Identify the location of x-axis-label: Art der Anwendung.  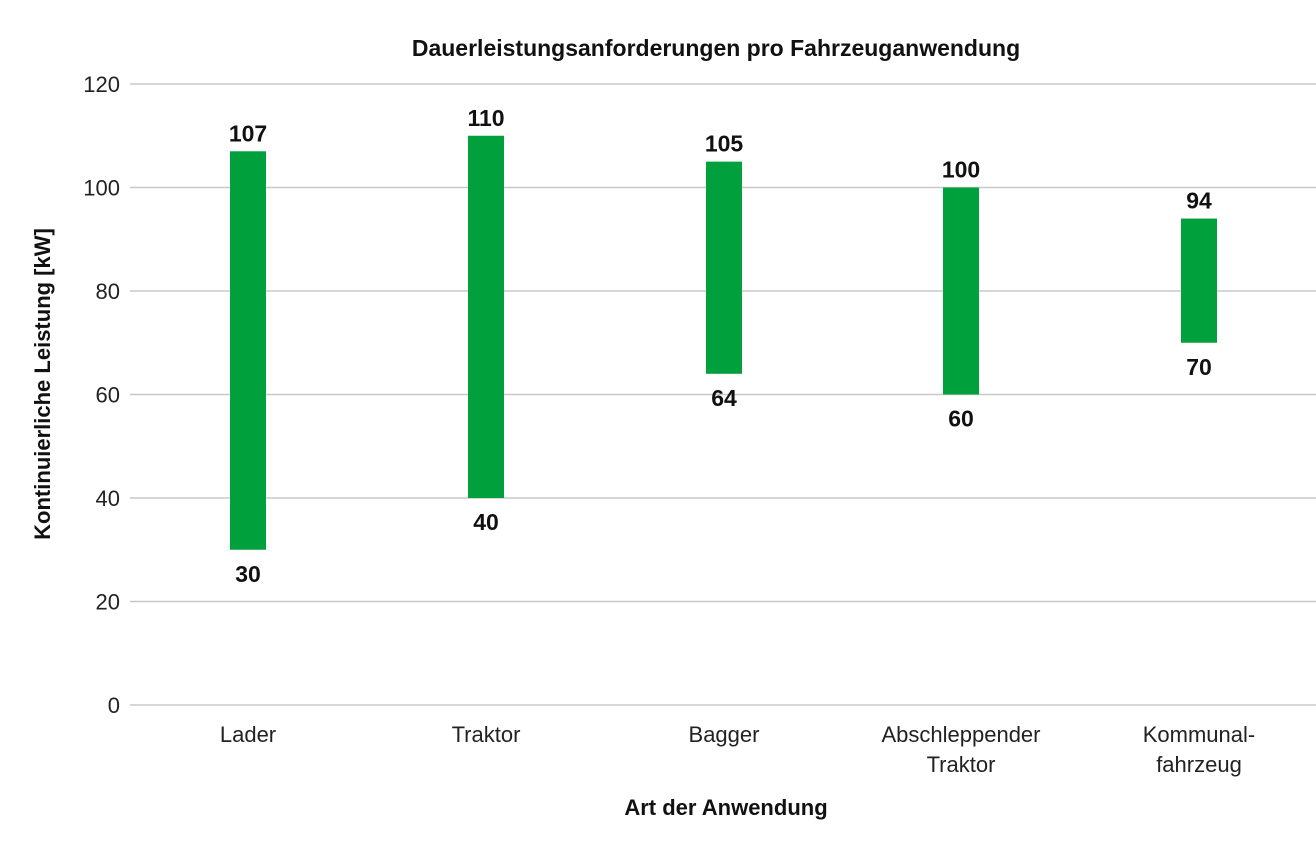
(725, 807).